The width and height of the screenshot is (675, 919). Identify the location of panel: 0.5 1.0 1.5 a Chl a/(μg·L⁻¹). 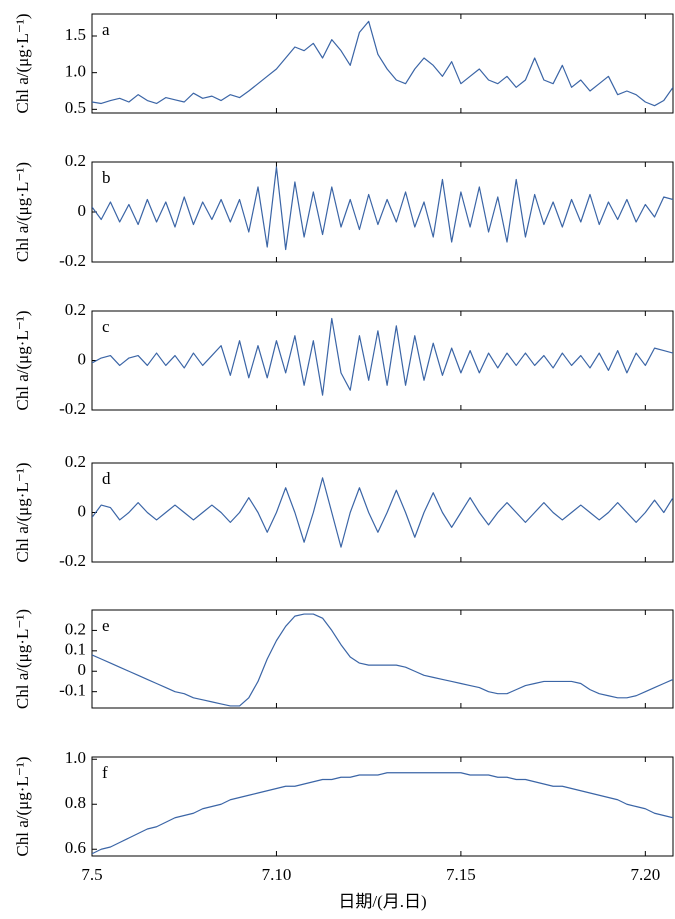
(343, 65).